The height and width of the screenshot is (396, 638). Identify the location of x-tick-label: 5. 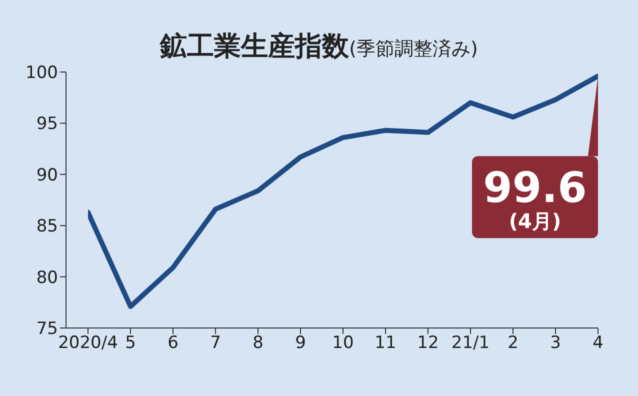
(130, 343).